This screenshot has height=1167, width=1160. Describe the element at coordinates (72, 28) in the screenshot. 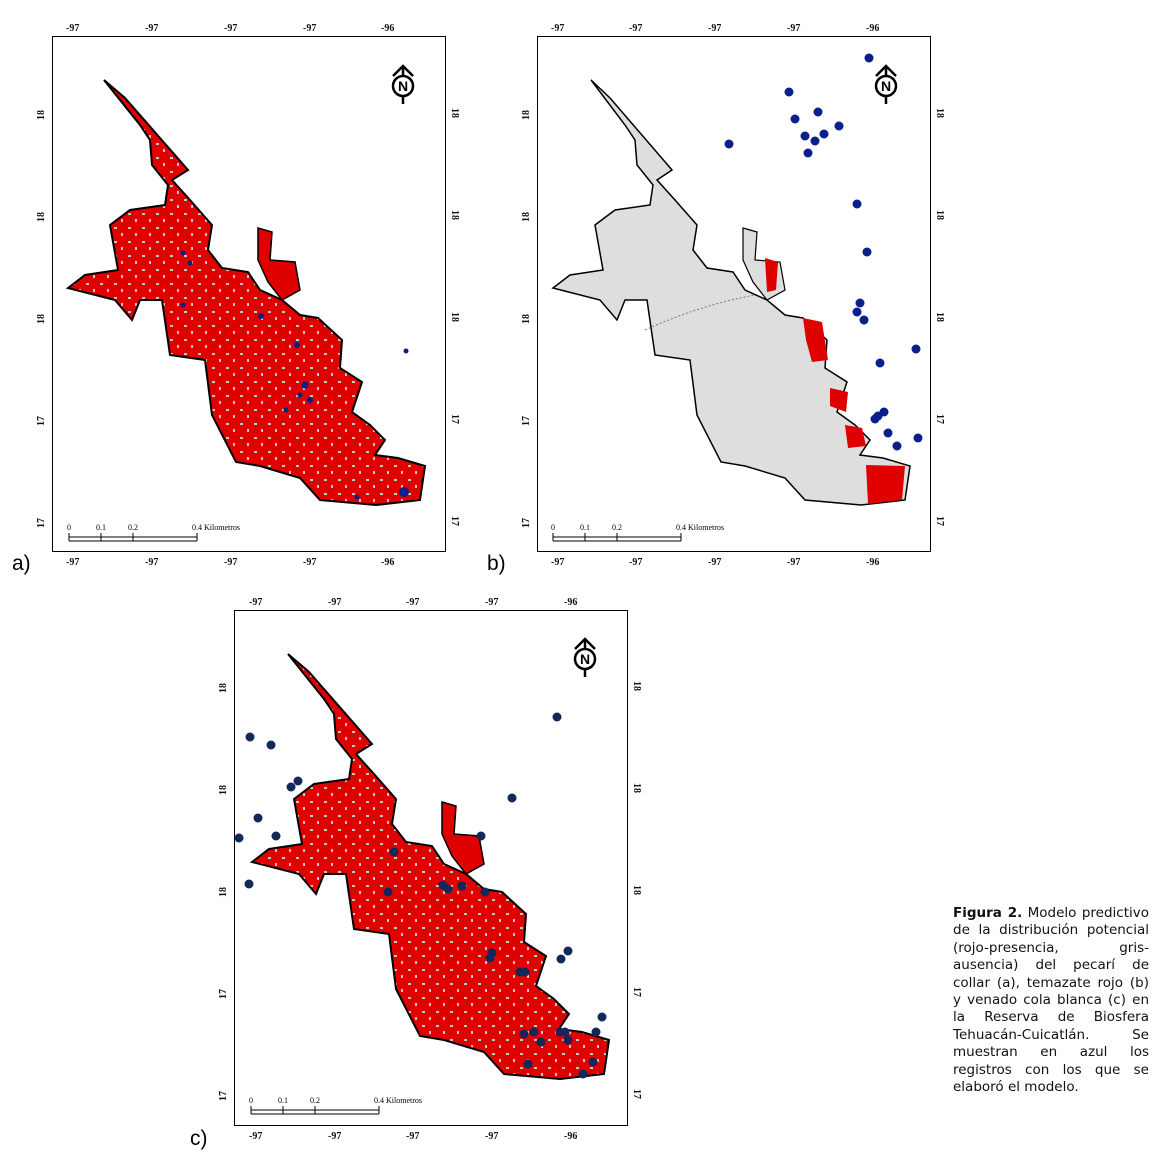

I see `top-tick-a-0: -97` at that location.